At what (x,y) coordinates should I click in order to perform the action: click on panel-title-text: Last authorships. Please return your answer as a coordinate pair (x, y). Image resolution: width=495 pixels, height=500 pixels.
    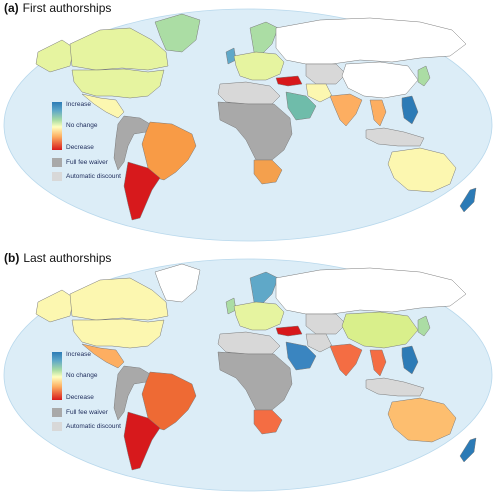
    Looking at the image, I should click on (67, 258).